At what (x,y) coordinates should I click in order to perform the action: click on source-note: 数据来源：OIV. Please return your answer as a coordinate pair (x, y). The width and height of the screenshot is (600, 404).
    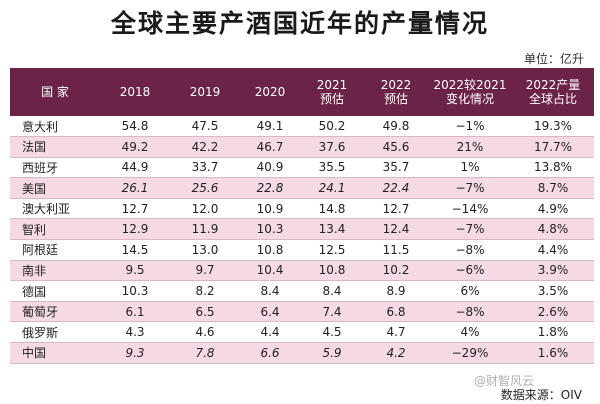
    Looking at the image, I should click on (541, 395).